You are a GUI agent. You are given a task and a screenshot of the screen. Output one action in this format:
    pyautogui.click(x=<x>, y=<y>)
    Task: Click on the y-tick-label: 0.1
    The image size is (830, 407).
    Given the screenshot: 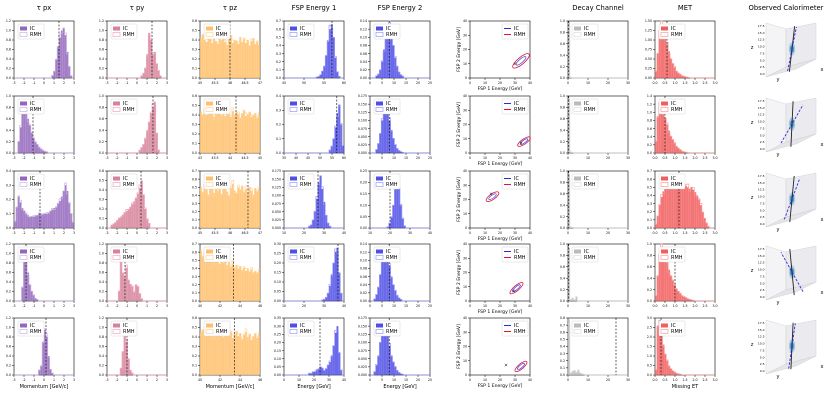 What is the action you would take?
    pyautogui.click(x=278, y=70)
    